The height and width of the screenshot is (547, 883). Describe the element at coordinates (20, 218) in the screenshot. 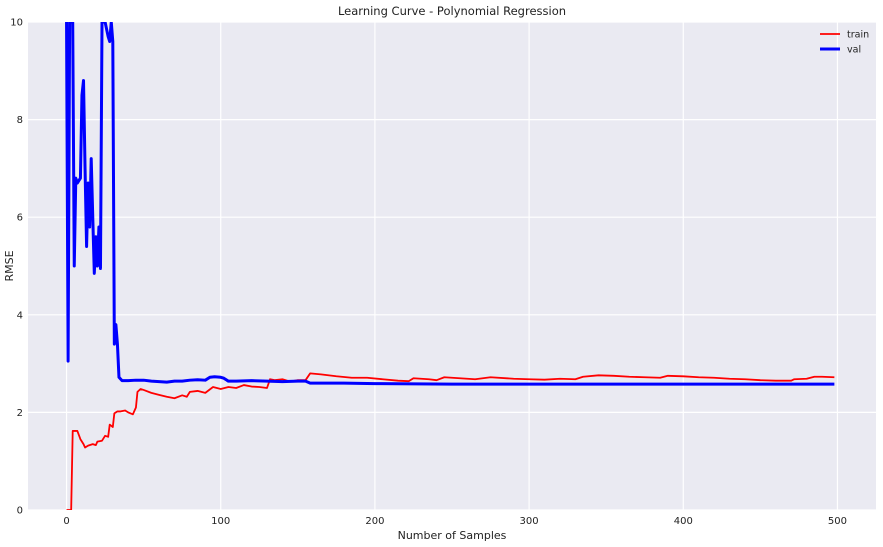

I see `y-tick-label: 6` at that location.